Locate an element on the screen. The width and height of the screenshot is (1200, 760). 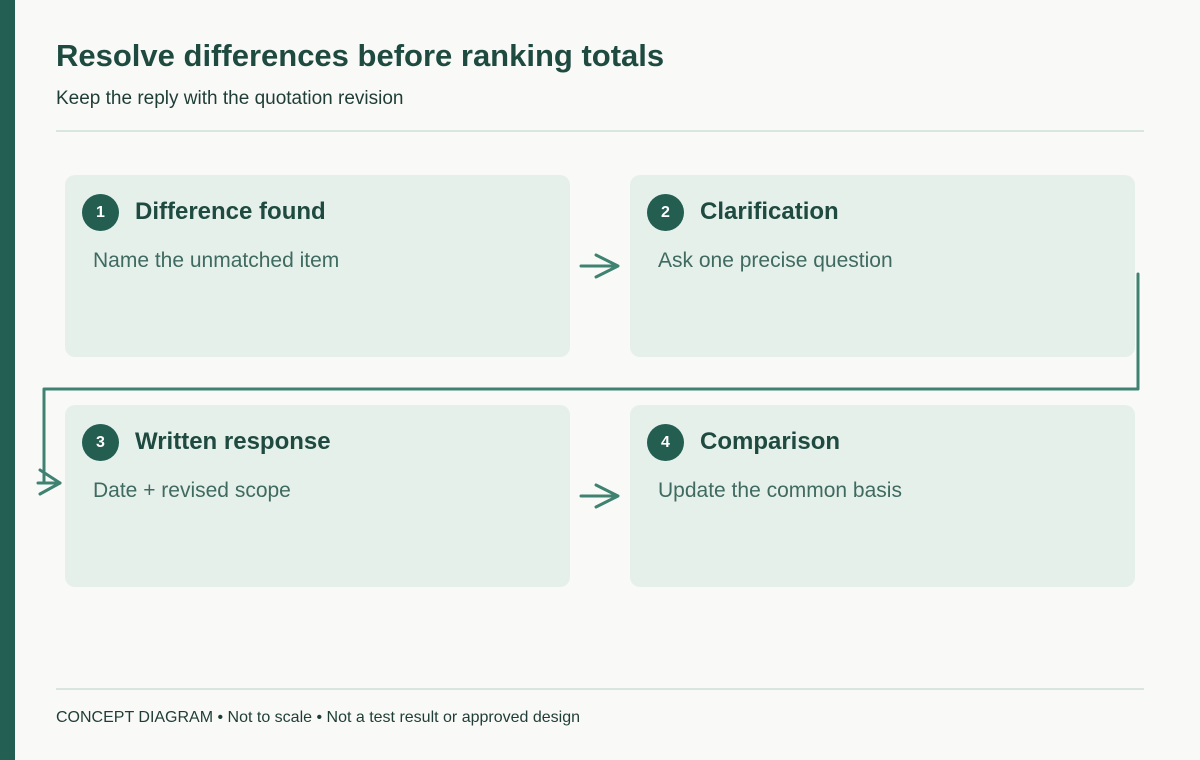
step-card-comparison: 4 Comparison Update the common basis is located at coordinates (882, 496).